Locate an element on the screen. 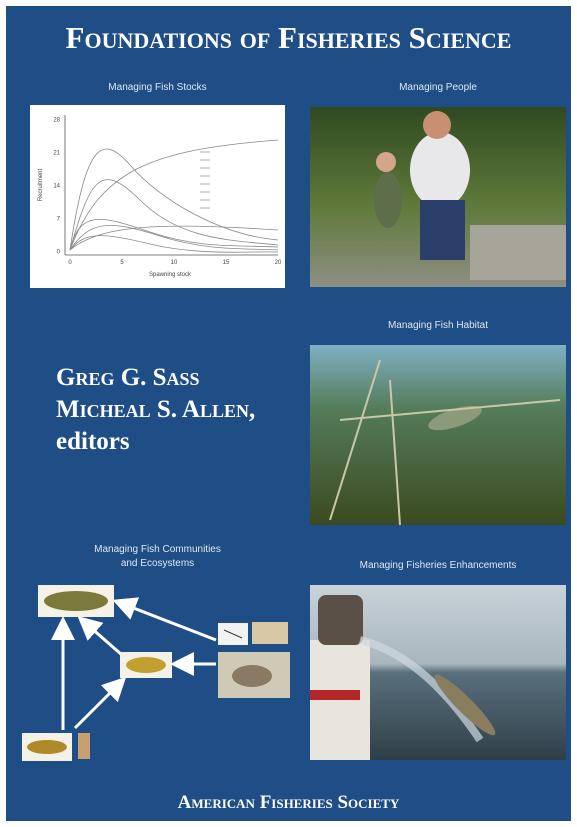 Image resolution: width=577 pixels, height=827 pixels. panel-label: Managing People is located at coordinates (438, 87).